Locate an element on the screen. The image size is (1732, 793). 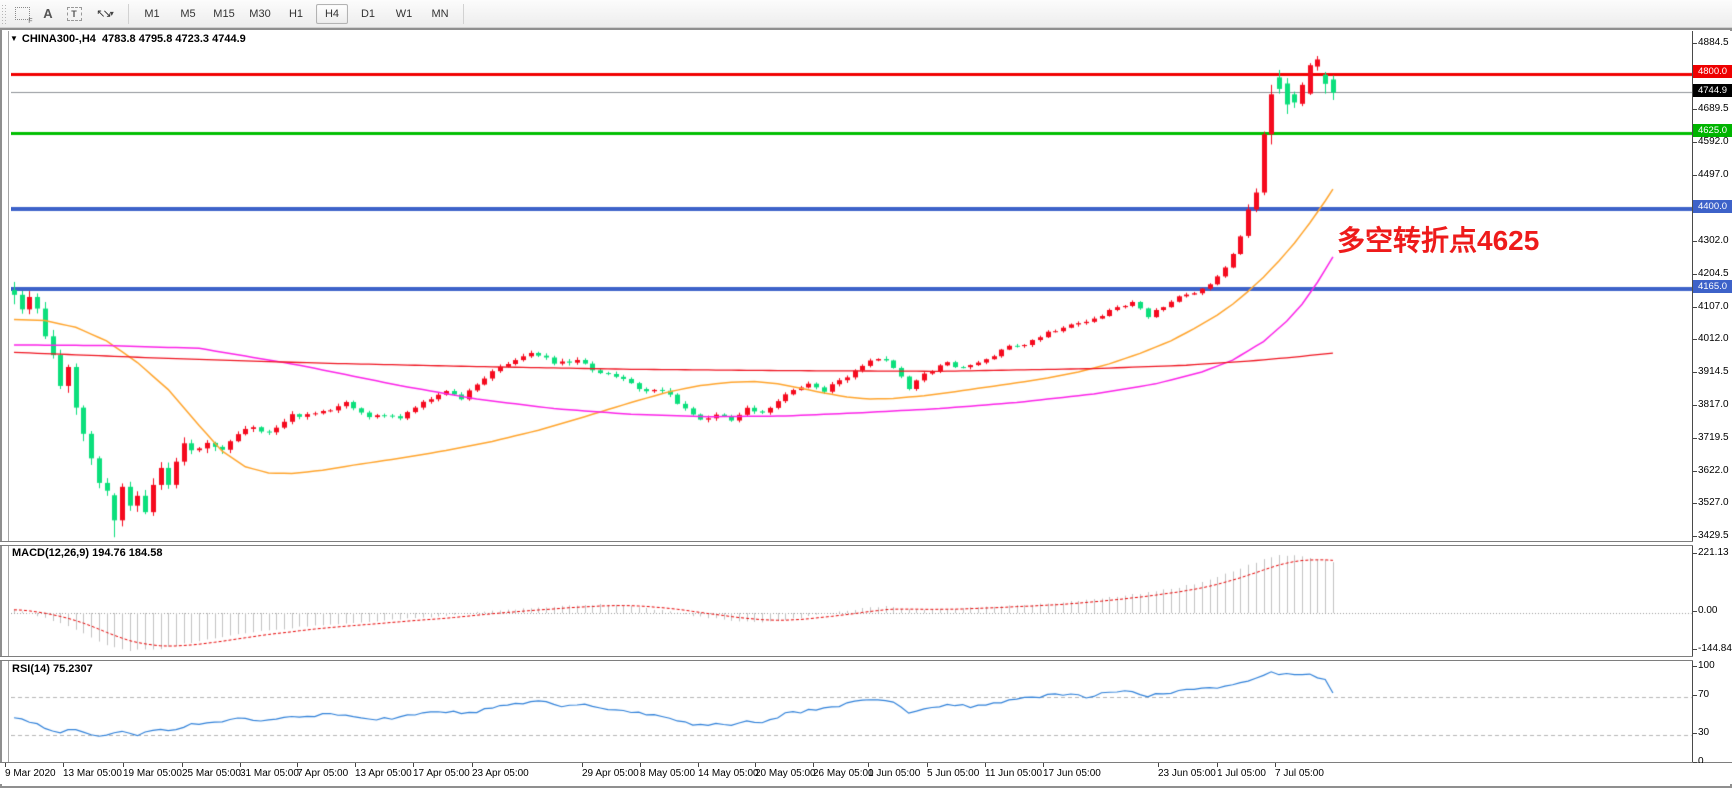
timeframe-button-m30: M30 is located at coordinates (260, 13).